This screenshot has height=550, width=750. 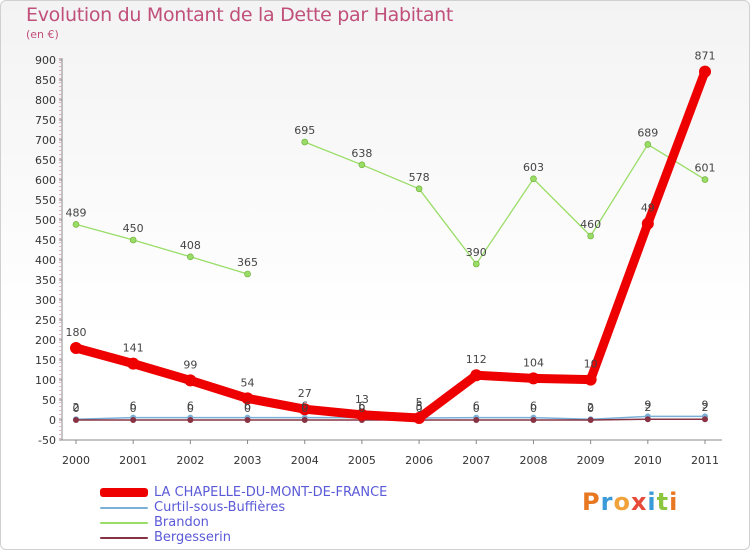 I want to click on proxiti-logo: Proxiti, so click(x=630, y=502).